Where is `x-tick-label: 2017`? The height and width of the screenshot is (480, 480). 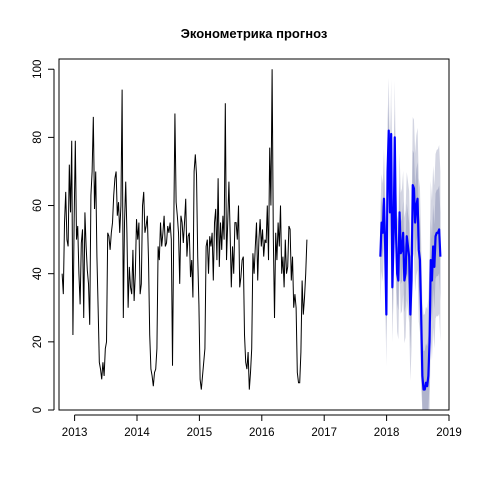 x-tick-label: 2017 is located at coordinates (324, 433).